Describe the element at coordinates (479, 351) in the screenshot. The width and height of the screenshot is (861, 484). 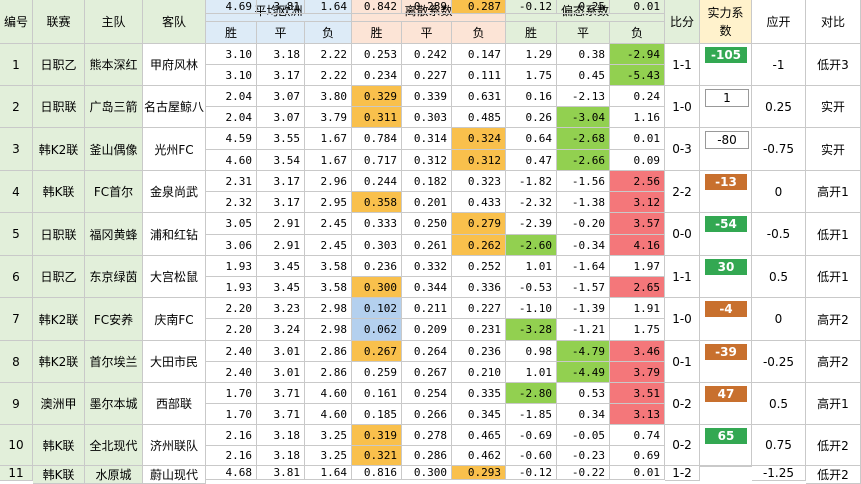
I see `dispersion-value: 0.236` at that location.